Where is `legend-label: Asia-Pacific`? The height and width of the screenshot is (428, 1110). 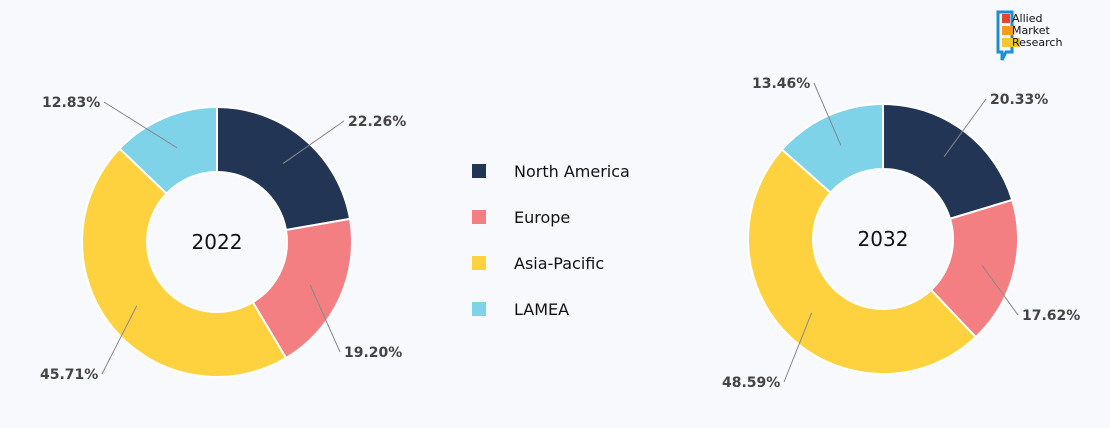 legend-label: Asia-Pacific is located at coordinates (559, 263).